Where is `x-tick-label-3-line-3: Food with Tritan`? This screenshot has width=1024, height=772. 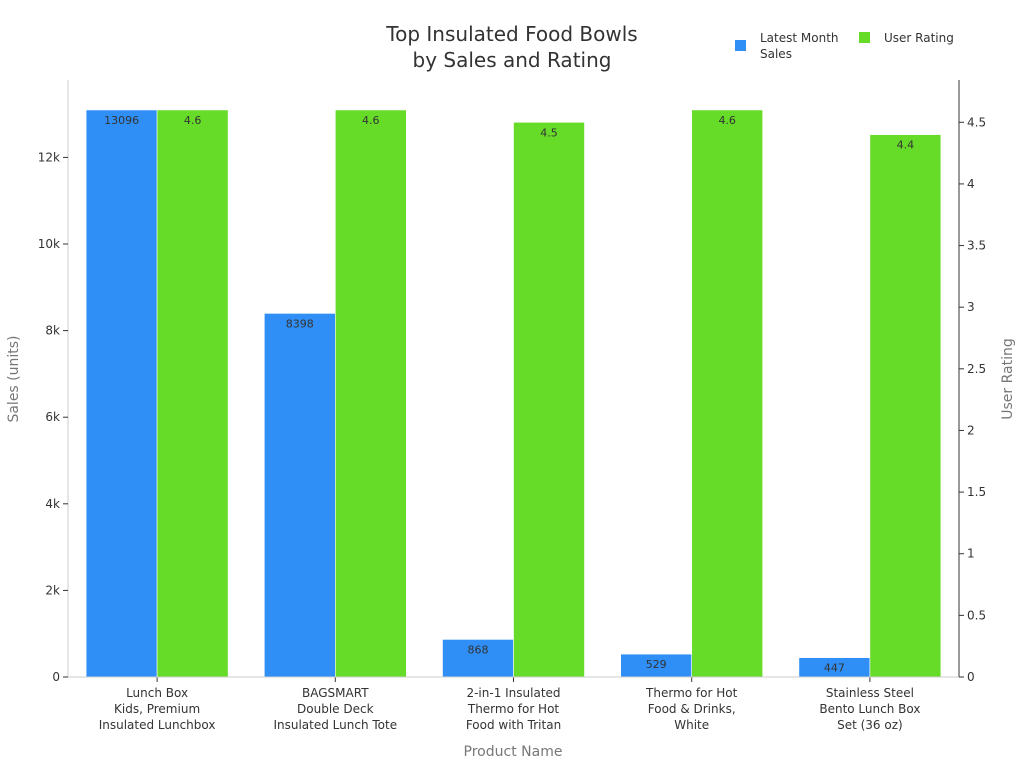
x-tick-label-3-line-3: Food with Tritan is located at coordinates (513, 725).